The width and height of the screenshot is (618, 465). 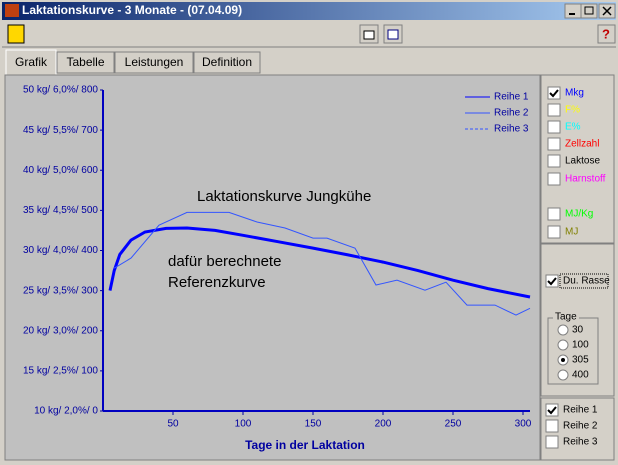 I want to click on tab-bar: Grafik Tabelle Leistungen Definition, so click(x=133, y=62).